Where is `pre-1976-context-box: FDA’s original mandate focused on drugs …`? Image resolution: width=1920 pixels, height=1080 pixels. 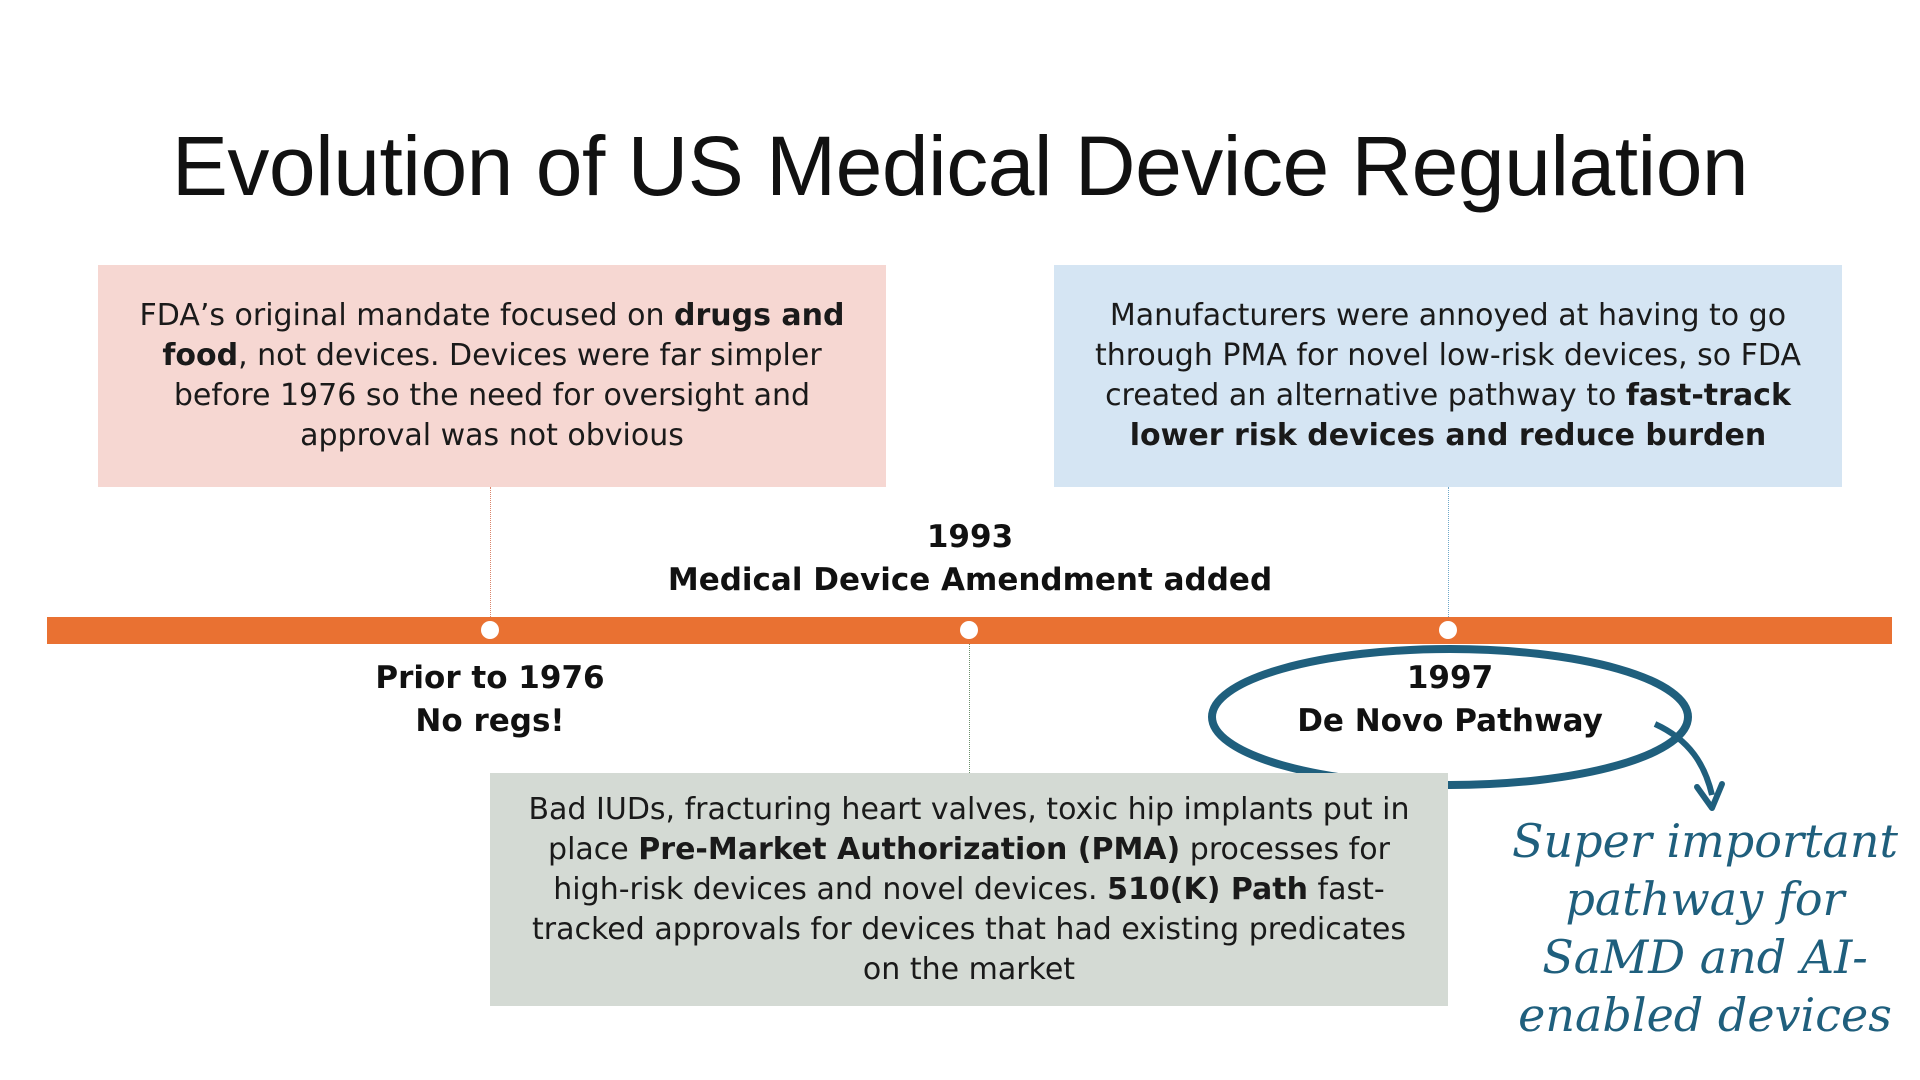 pre-1976-context-box: FDA’s original mandate focused on drugs … is located at coordinates (492, 376).